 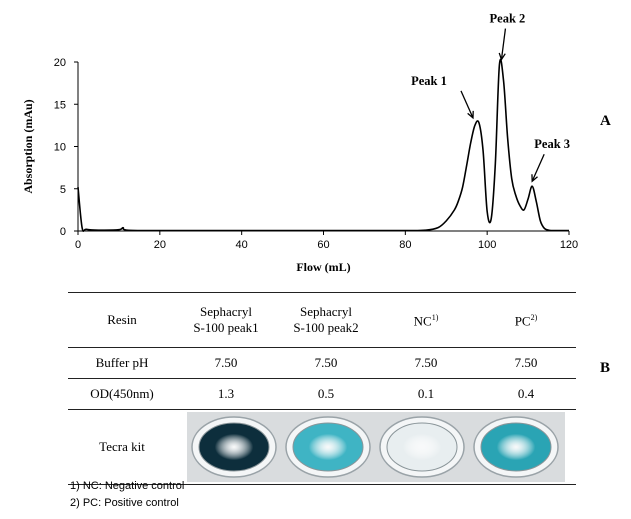 I want to click on header-peak2: Sephacryl S-100 peak2, so click(x=326, y=320).